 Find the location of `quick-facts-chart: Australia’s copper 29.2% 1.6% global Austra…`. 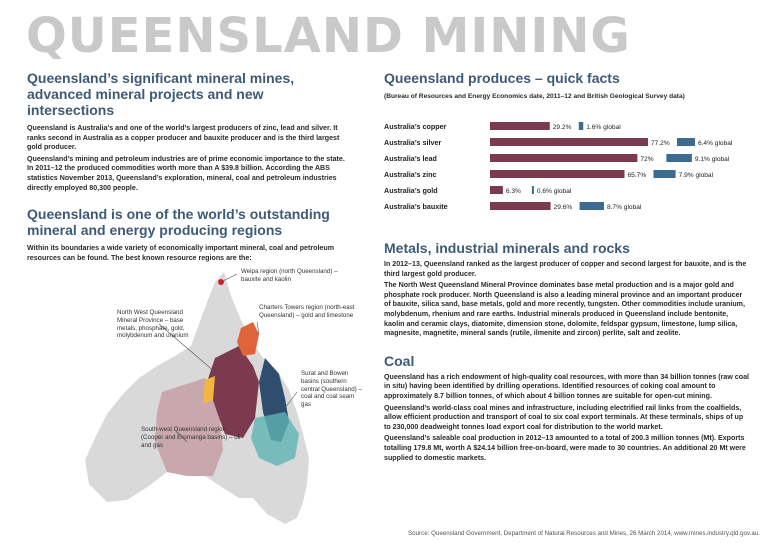

quick-facts-chart: Australia’s copper 29.2% 1.6% global Austra… is located at coordinates (574, 168).